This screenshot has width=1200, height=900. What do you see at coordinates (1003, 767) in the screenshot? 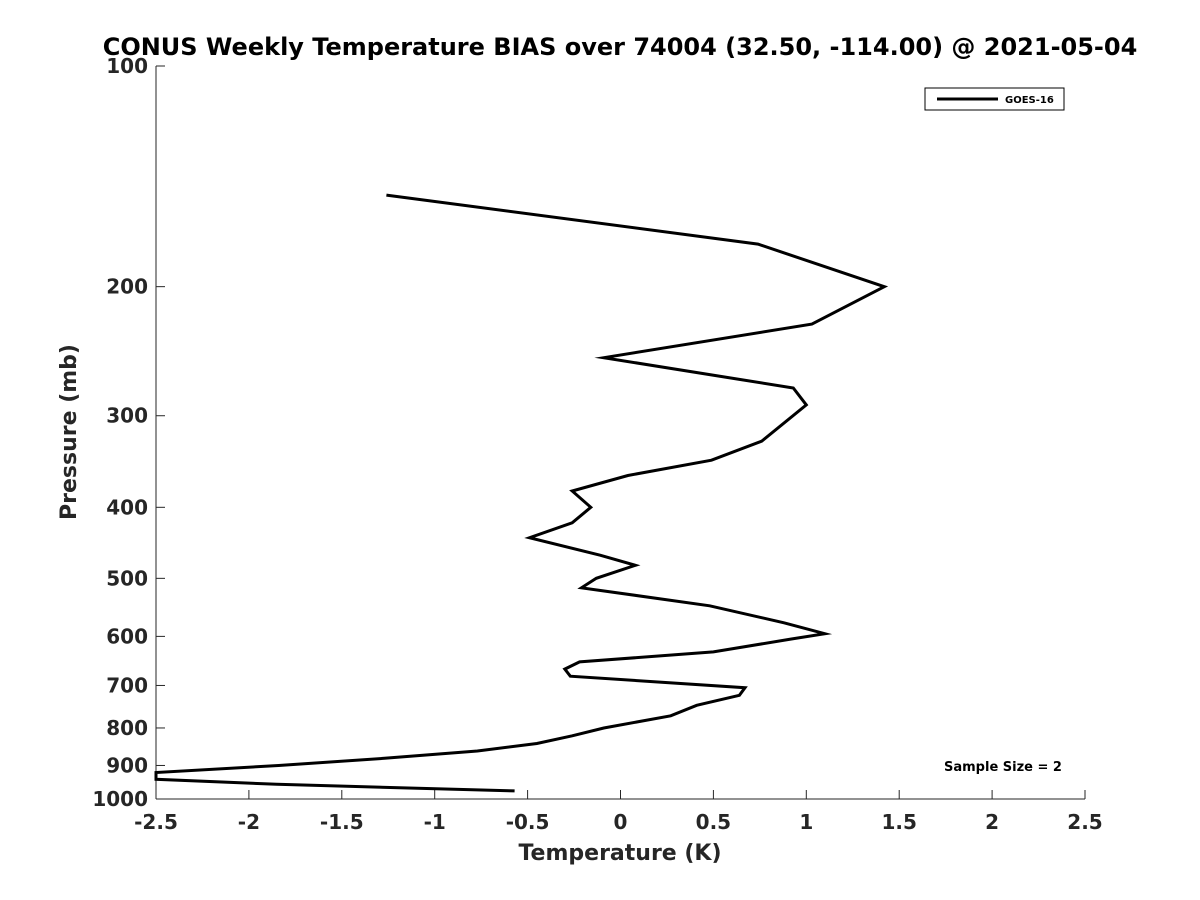
I see `sample-size-annotation: Sample Size = 2` at bounding box center [1003, 767].